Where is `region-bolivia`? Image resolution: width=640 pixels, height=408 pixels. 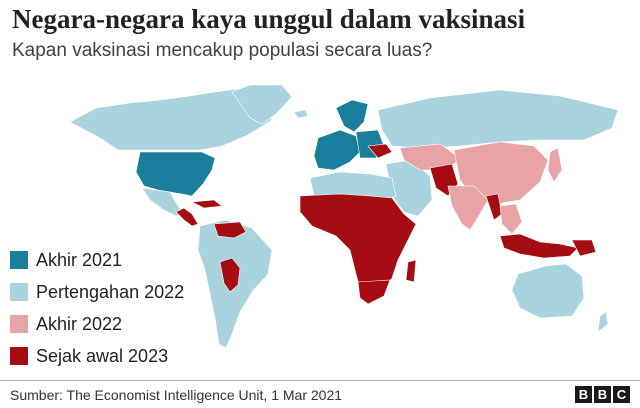
region-bolivia is located at coordinates (230, 275).